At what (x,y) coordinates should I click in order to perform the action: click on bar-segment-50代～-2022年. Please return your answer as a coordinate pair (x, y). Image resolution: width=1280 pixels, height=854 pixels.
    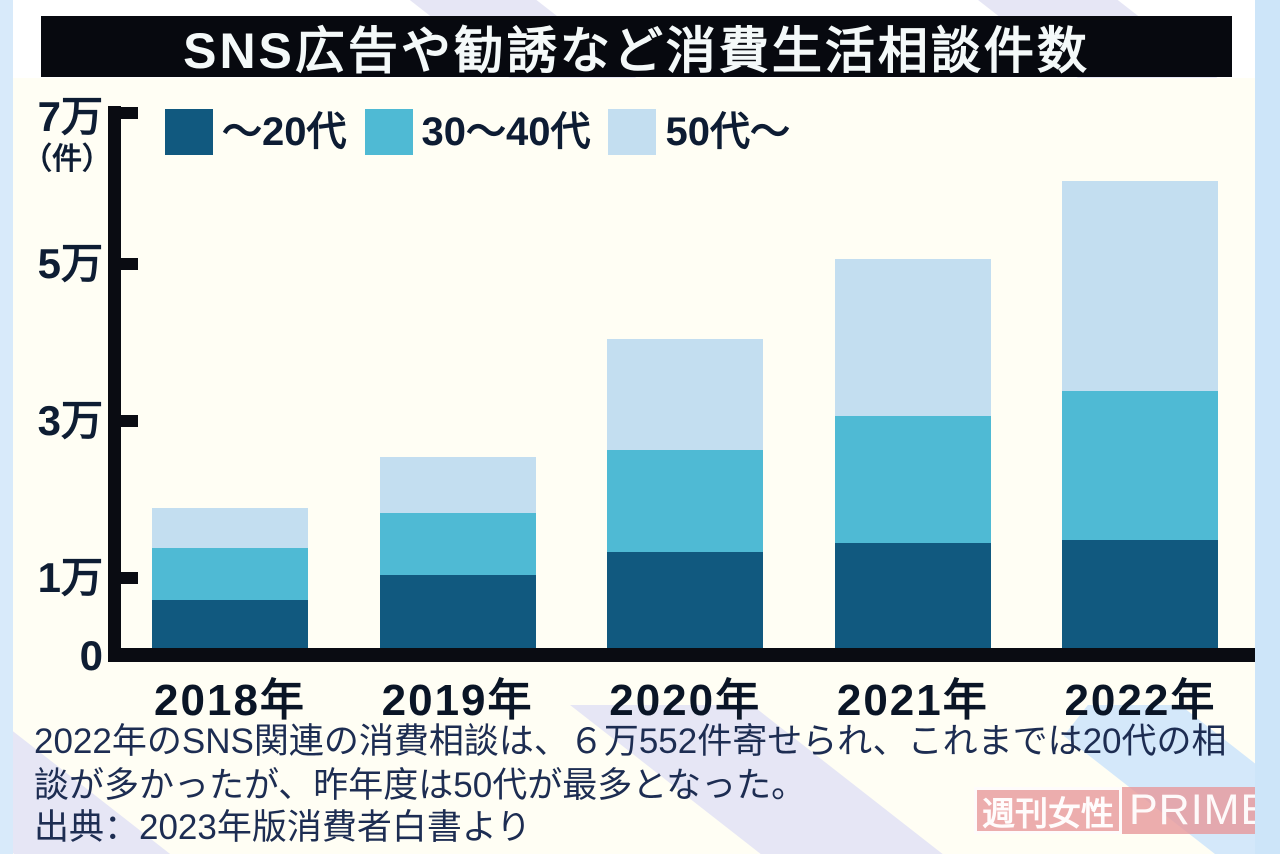
    Looking at the image, I should click on (1140, 285).